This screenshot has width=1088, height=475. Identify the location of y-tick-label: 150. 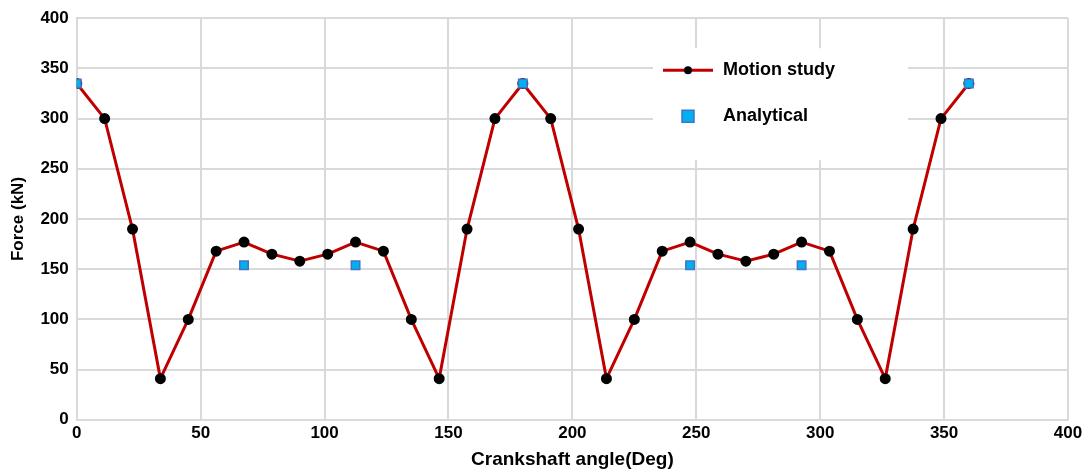
(54, 268).